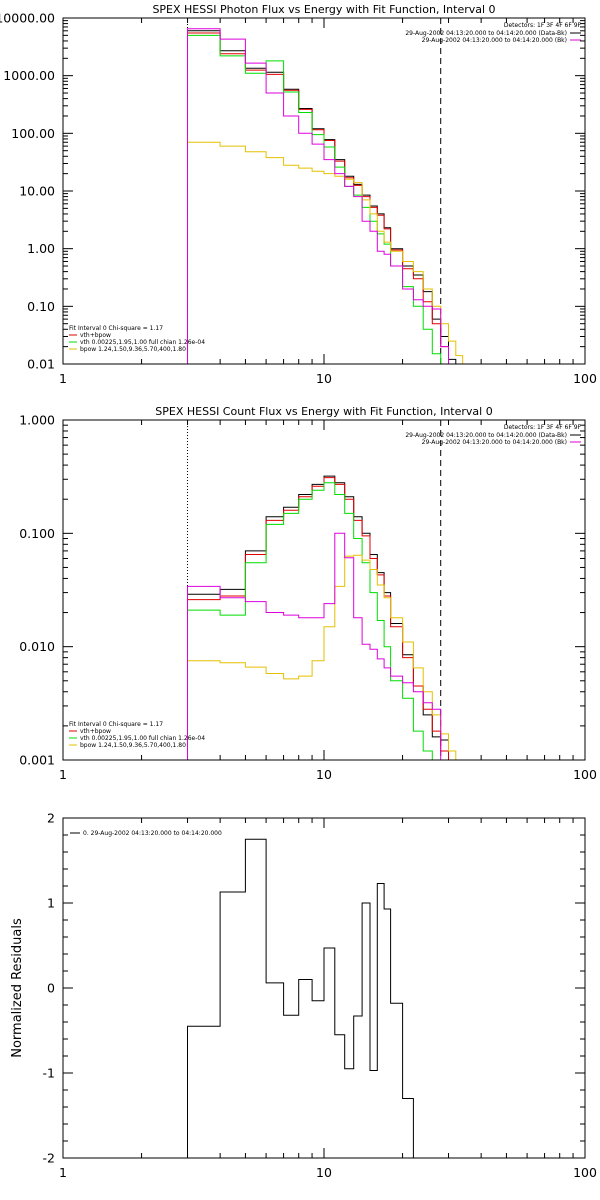  I want to click on count-series-vth, so click(310, 621).